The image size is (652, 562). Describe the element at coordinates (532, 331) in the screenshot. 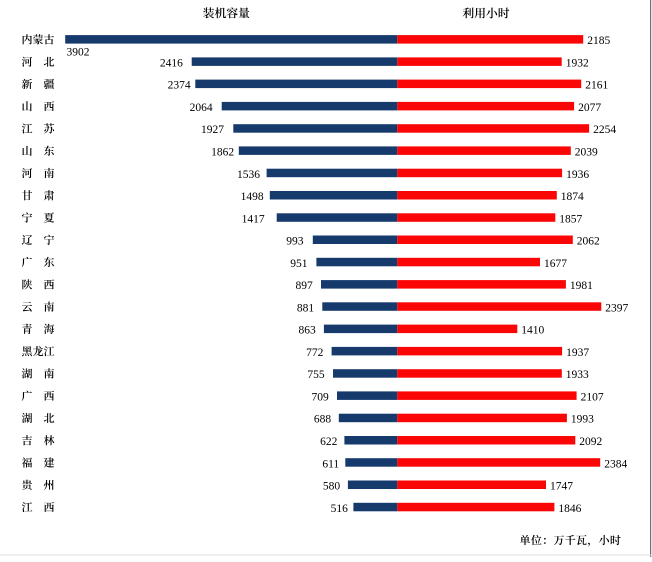

I see `svg-text: 1410` at that location.